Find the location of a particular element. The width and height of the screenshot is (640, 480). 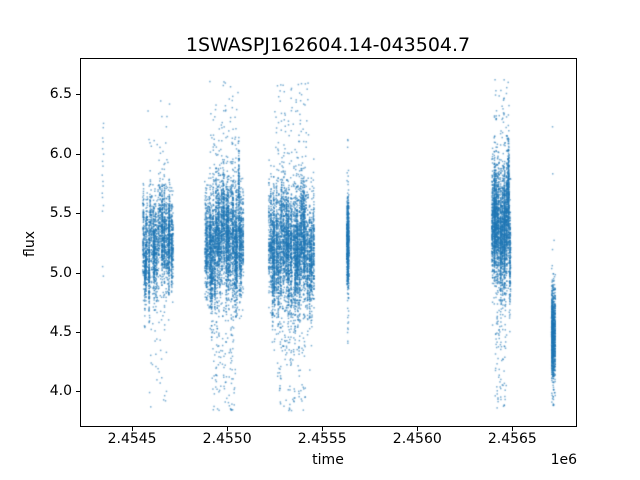

x-tick-label: 2.4545 is located at coordinates (132, 439).